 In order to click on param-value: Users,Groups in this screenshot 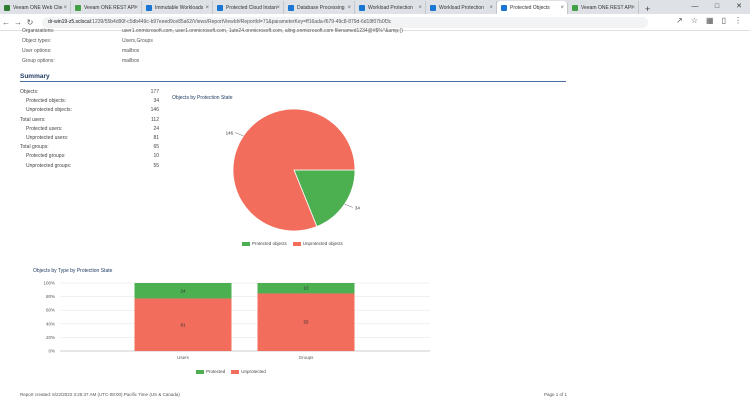, I will do `click(137, 41)`.